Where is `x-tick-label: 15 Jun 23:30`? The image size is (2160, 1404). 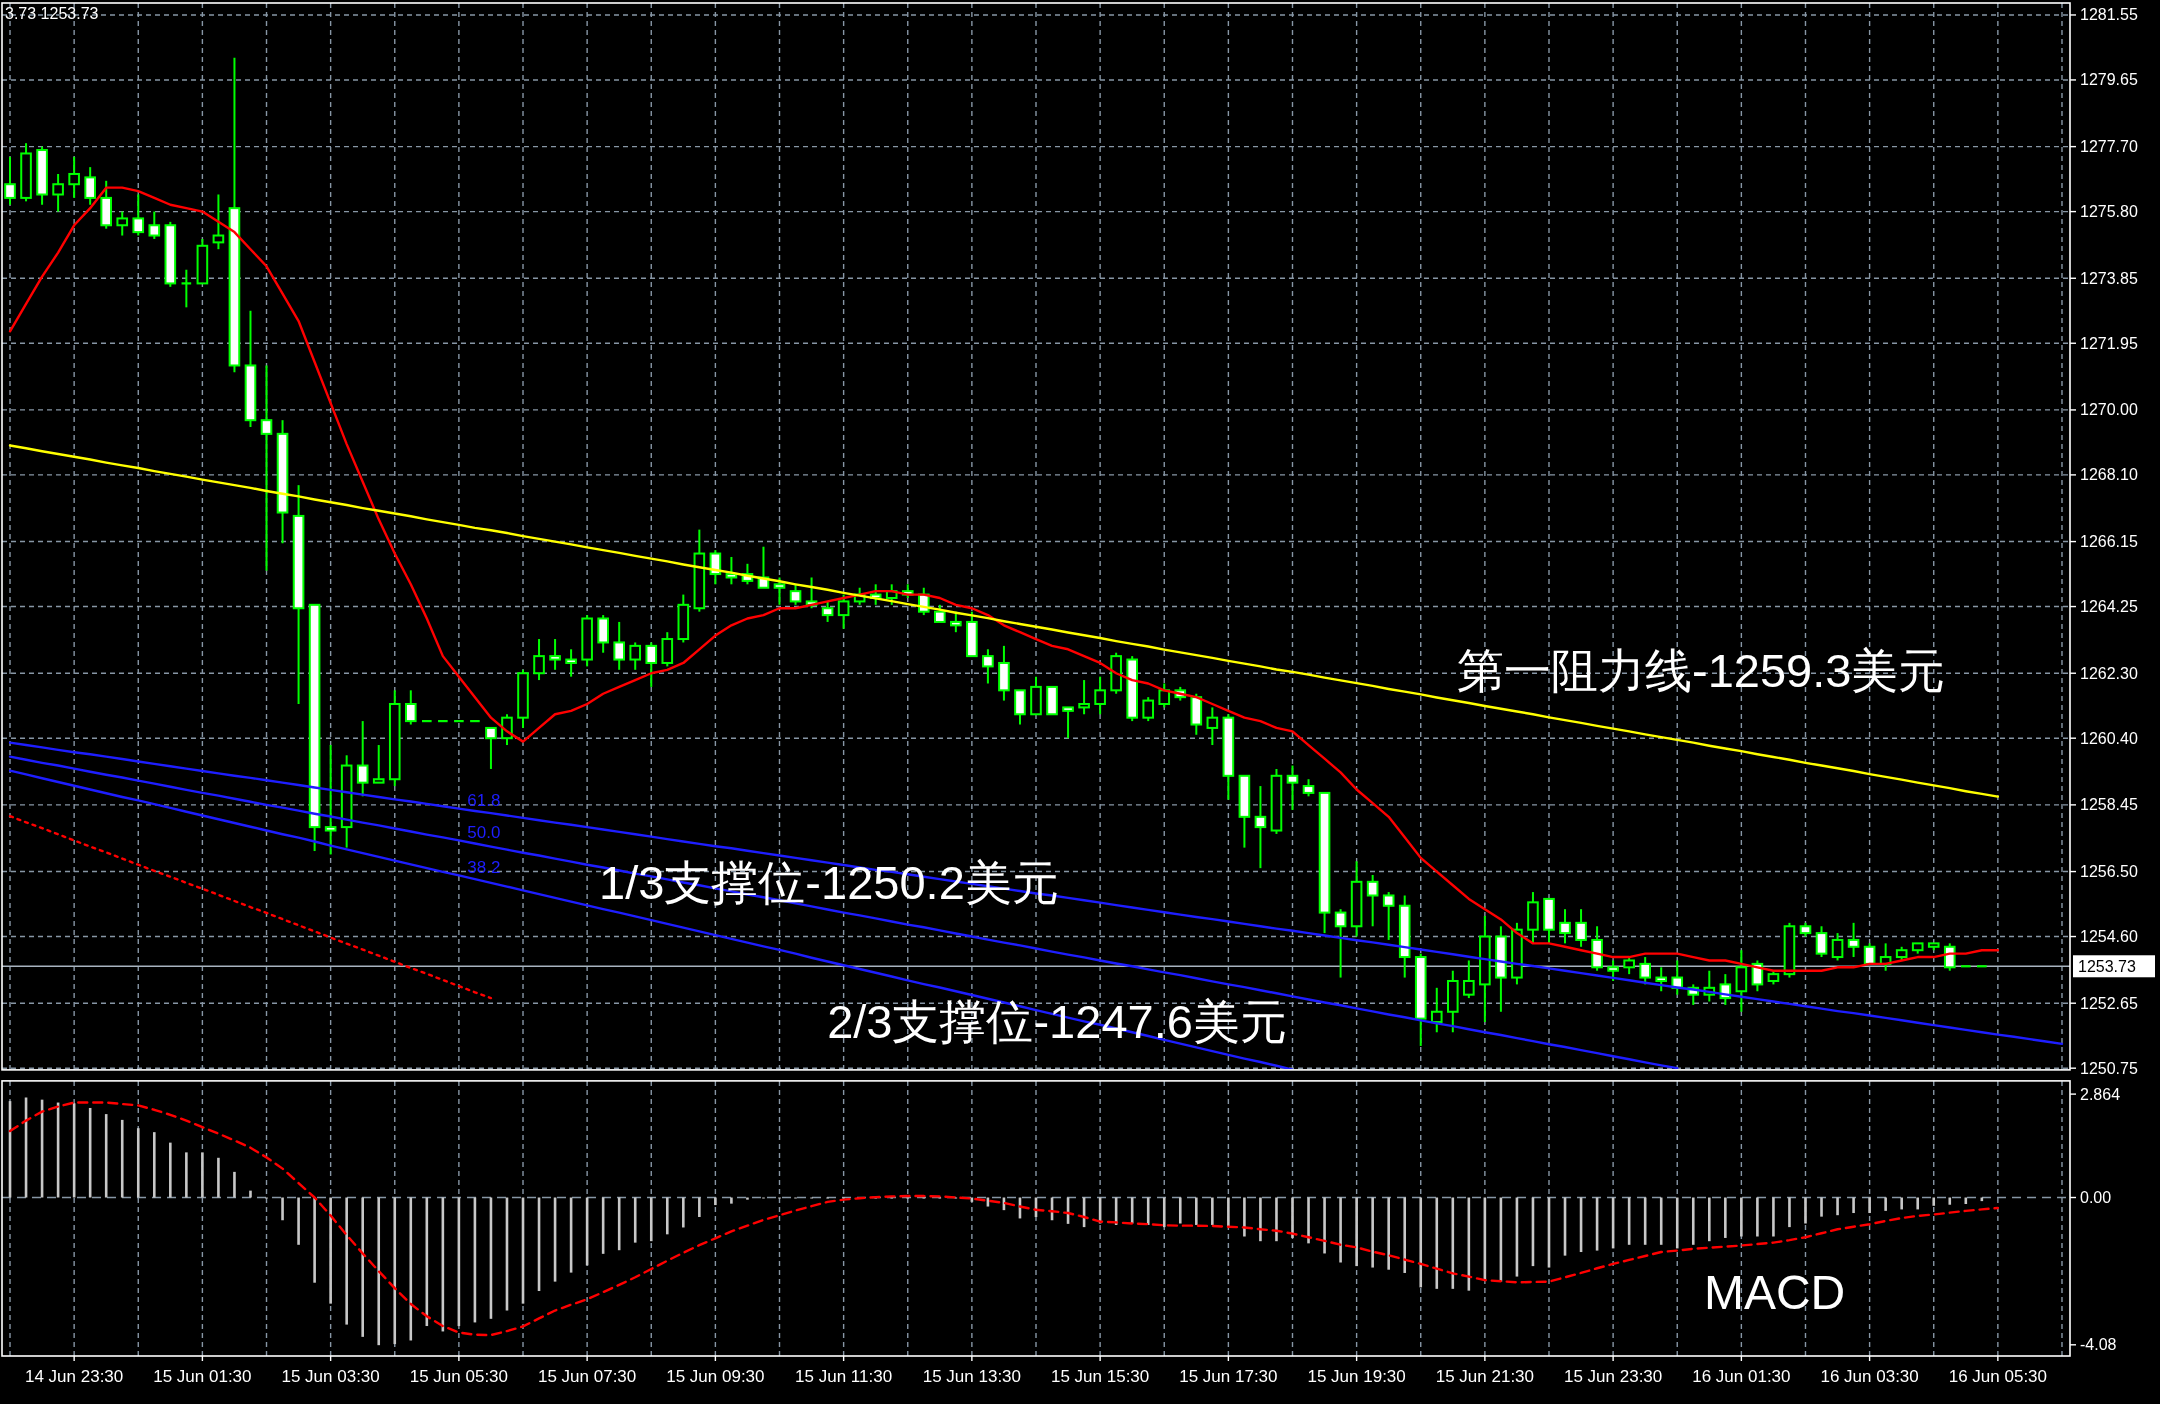
x-tick-label: 15 Jun 23:30 is located at coordinates (1613, 1376).